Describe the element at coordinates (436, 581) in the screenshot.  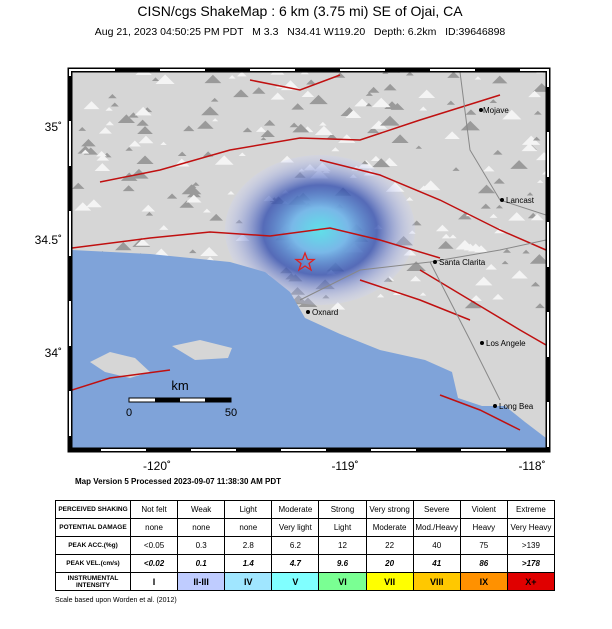
I see `table-cell: VIII` at that location.